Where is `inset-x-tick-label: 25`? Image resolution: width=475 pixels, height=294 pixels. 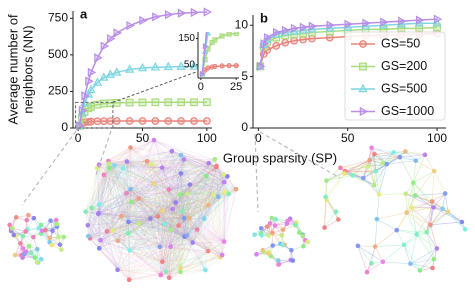
inset-x-tick-label: 25 is located at coordinates (236, 87).